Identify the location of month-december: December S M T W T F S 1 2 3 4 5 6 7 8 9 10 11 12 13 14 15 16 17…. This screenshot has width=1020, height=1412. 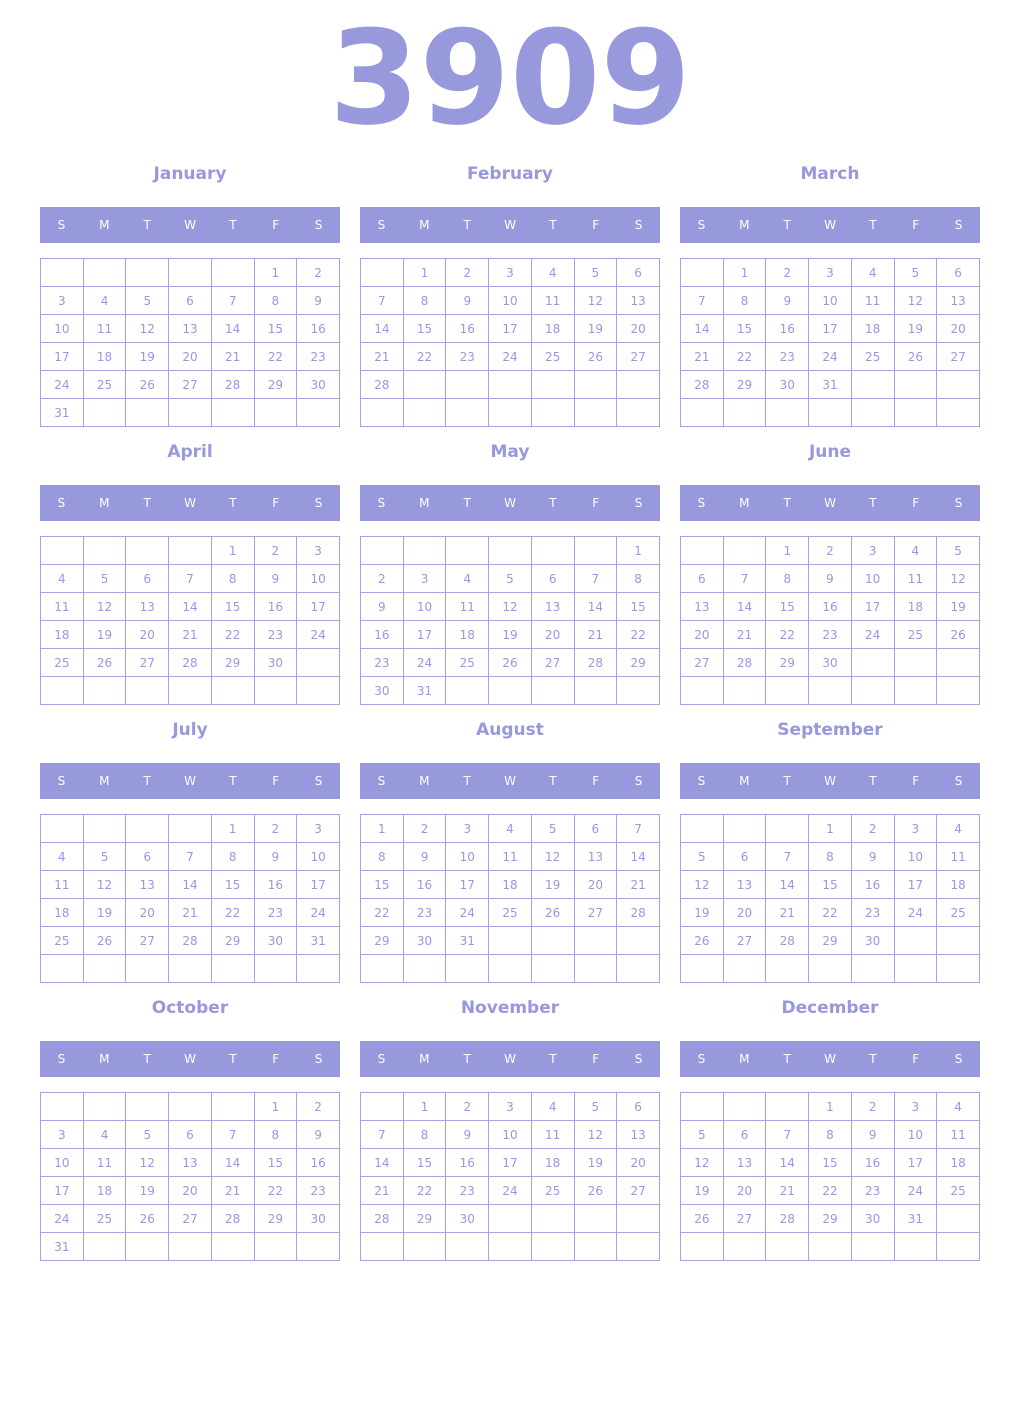
(830, 1129).